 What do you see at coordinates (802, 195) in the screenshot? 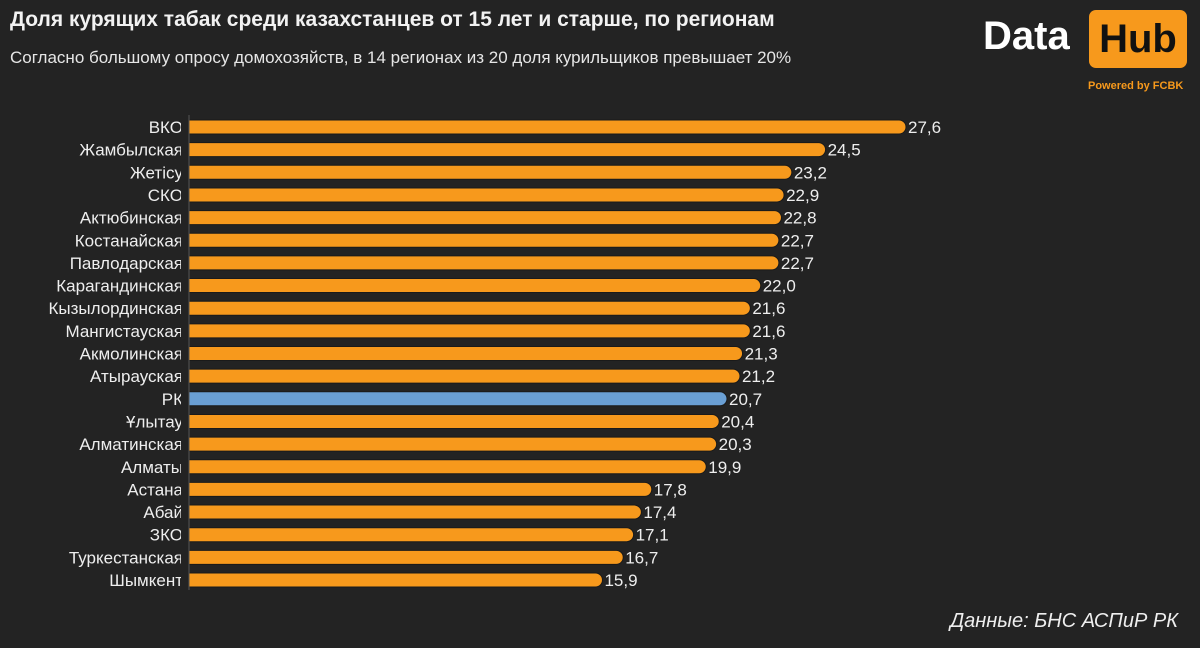
I see `value-label: 22,9` at bounding box center [802, 195].